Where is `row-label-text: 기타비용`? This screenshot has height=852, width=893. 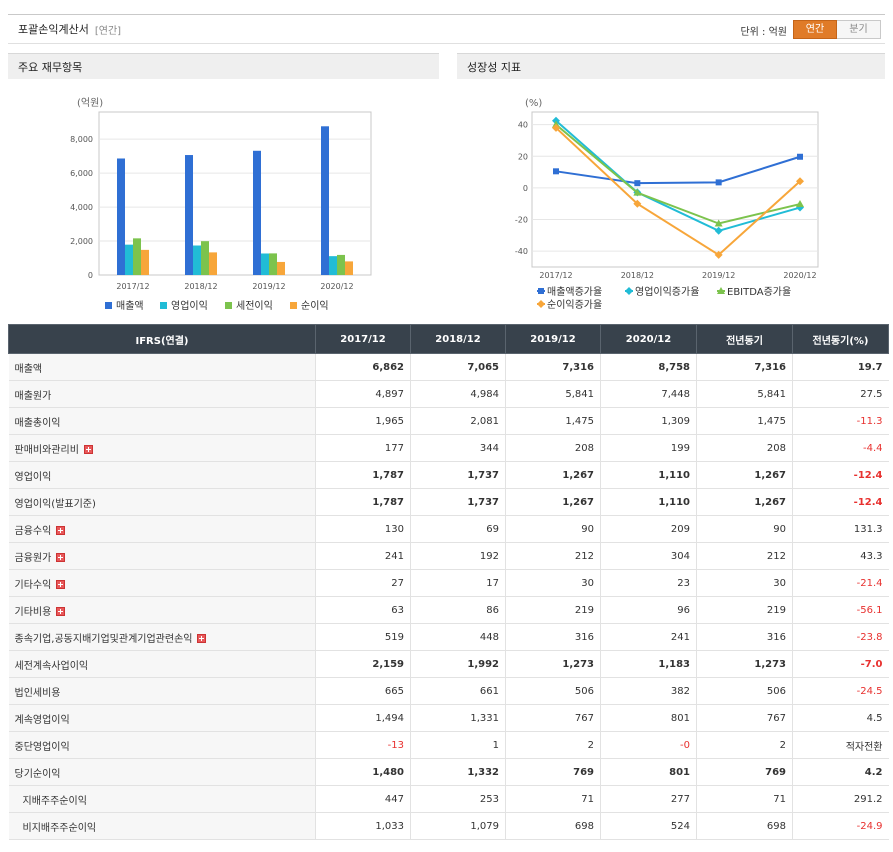
row-label-text: 기타비용 is located at coordinates (33, 612).